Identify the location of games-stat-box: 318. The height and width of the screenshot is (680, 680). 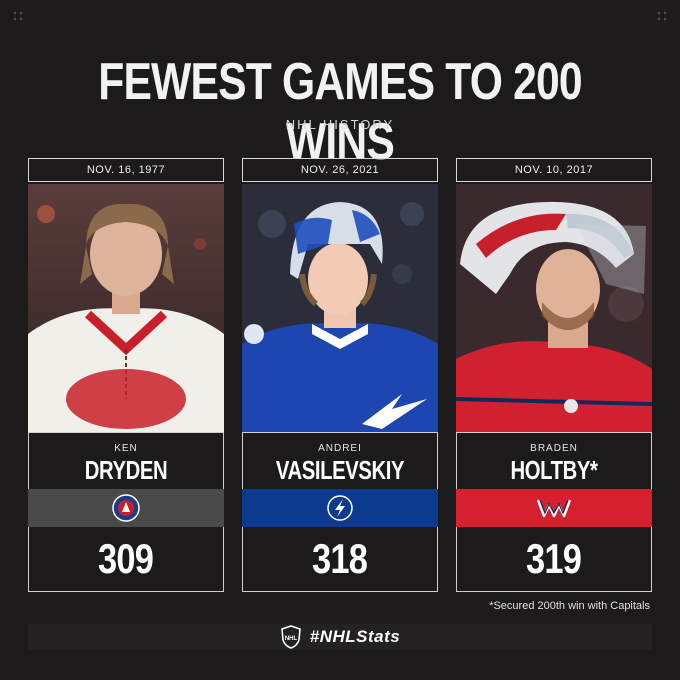
(340, 559).